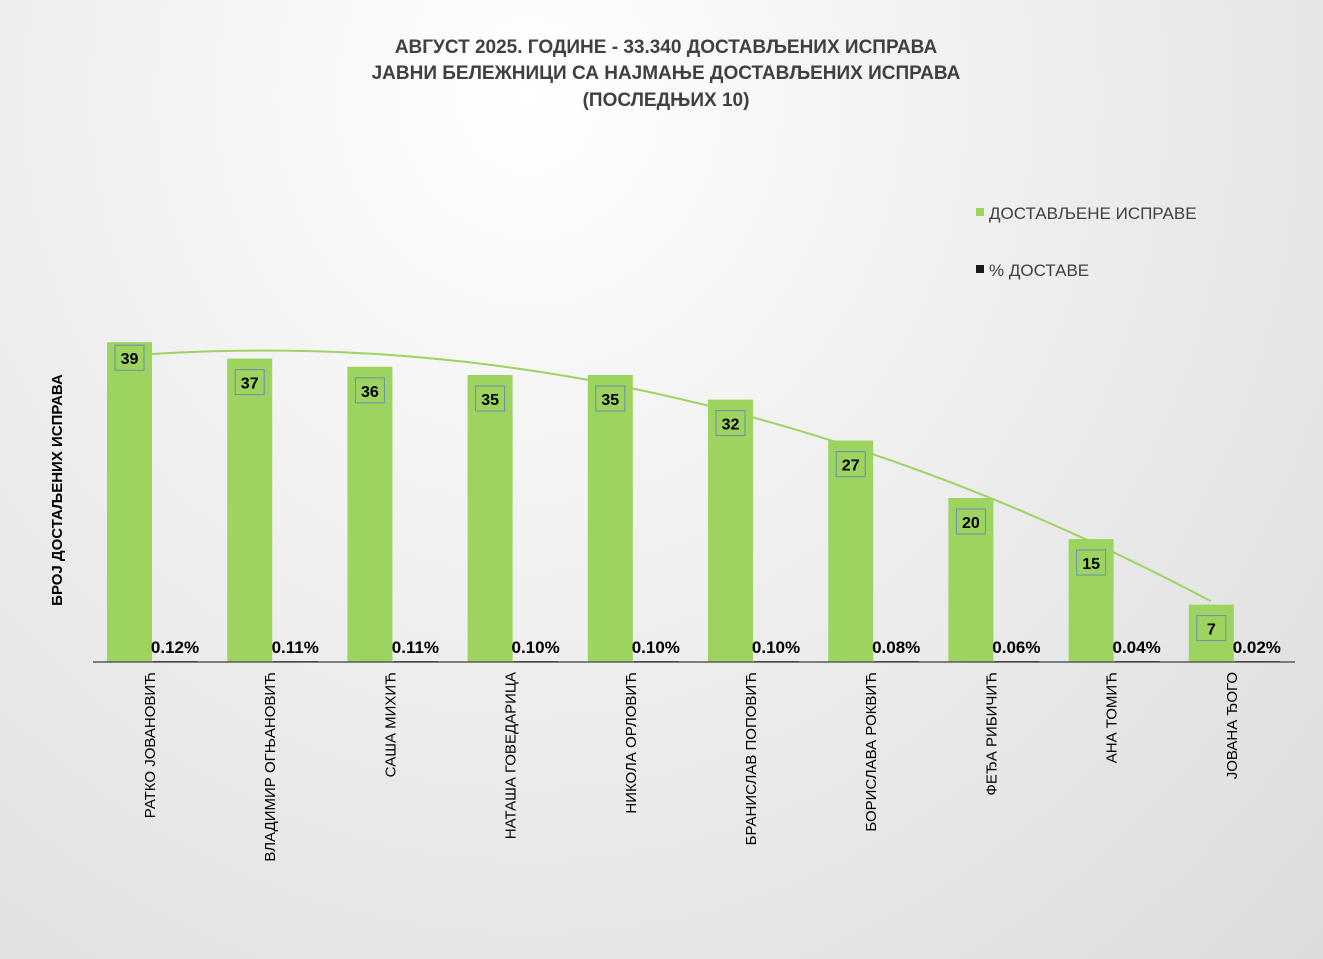 Image resolution: width=1323 pixels, height=959 pixels. Describe the element at coordinates (511, 755) in the screenshot. I see `category-label: НАТАША ГОВЕДАРИЦА` at that location.